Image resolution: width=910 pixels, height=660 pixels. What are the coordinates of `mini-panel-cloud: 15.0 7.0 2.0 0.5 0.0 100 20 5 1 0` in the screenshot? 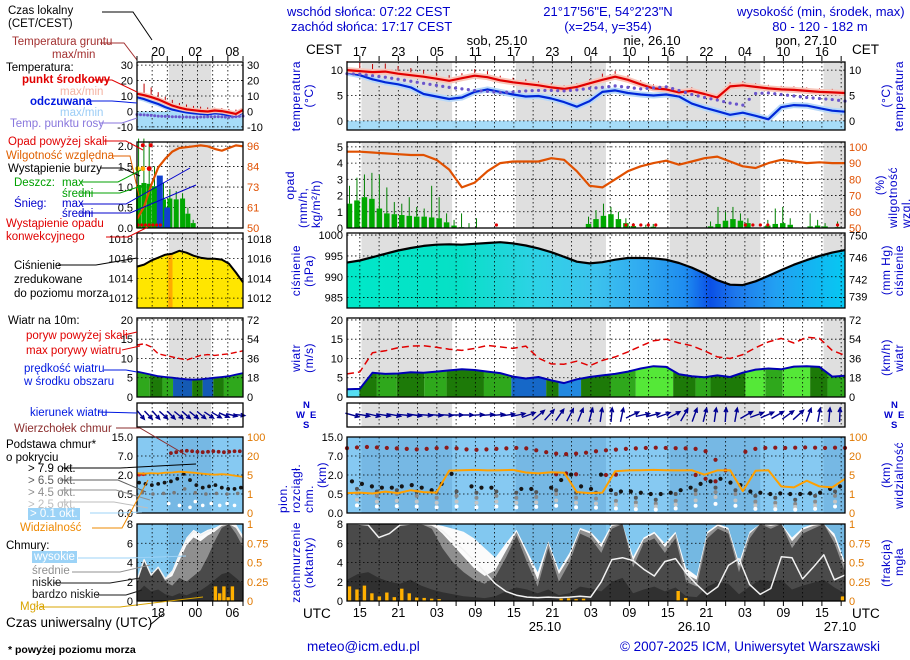 It's located at (189, 475).